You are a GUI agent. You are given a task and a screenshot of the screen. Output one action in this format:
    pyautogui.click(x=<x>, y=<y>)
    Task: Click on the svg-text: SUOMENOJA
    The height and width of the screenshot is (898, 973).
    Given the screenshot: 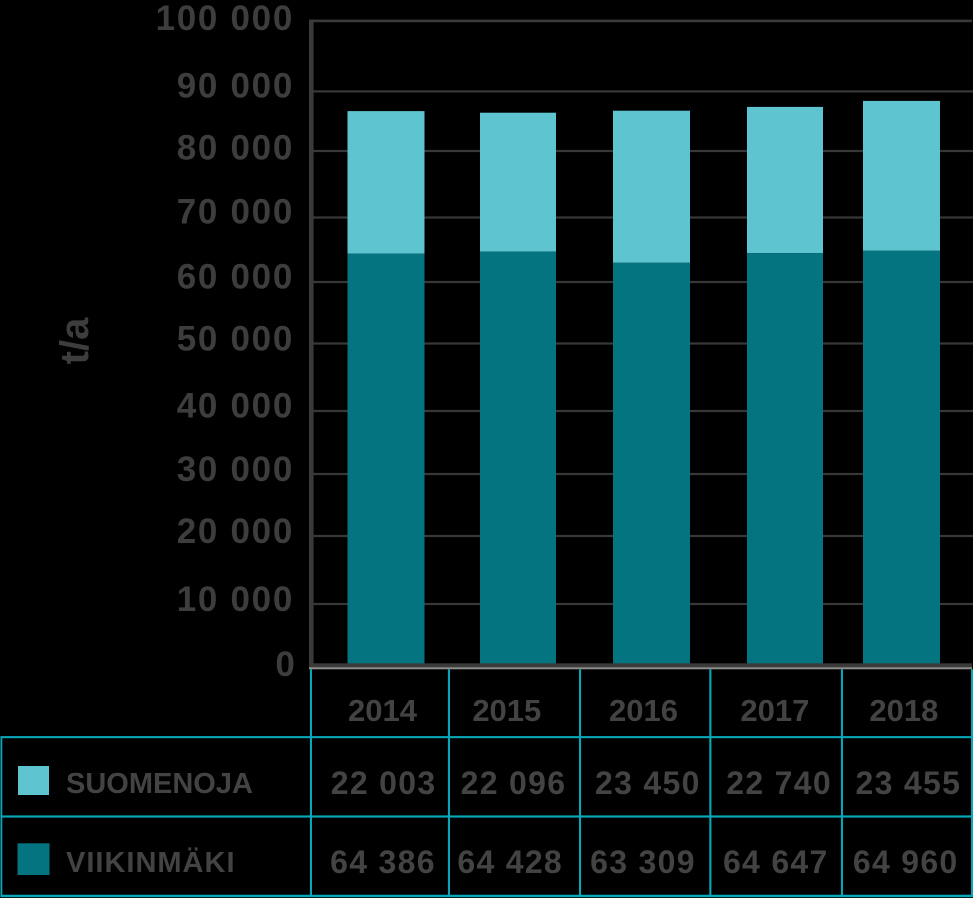 What is the action you would take?
    pyautogui.click(x=159, y=784)
    